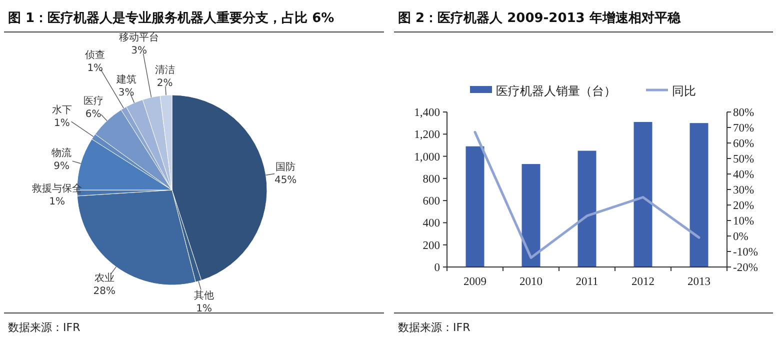  What do you see at coordinates (699, 282) in the screenshot?
I see `x-tick-label: 2013` at bounding box center [699, 282].